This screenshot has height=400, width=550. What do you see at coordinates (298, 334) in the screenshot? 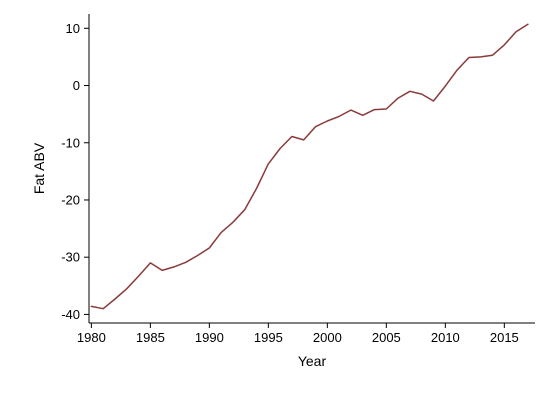
I see `x-ticks: 1980 1985 1990 1995 2000 2005 2010 2015` at bounding box center [298, 334].